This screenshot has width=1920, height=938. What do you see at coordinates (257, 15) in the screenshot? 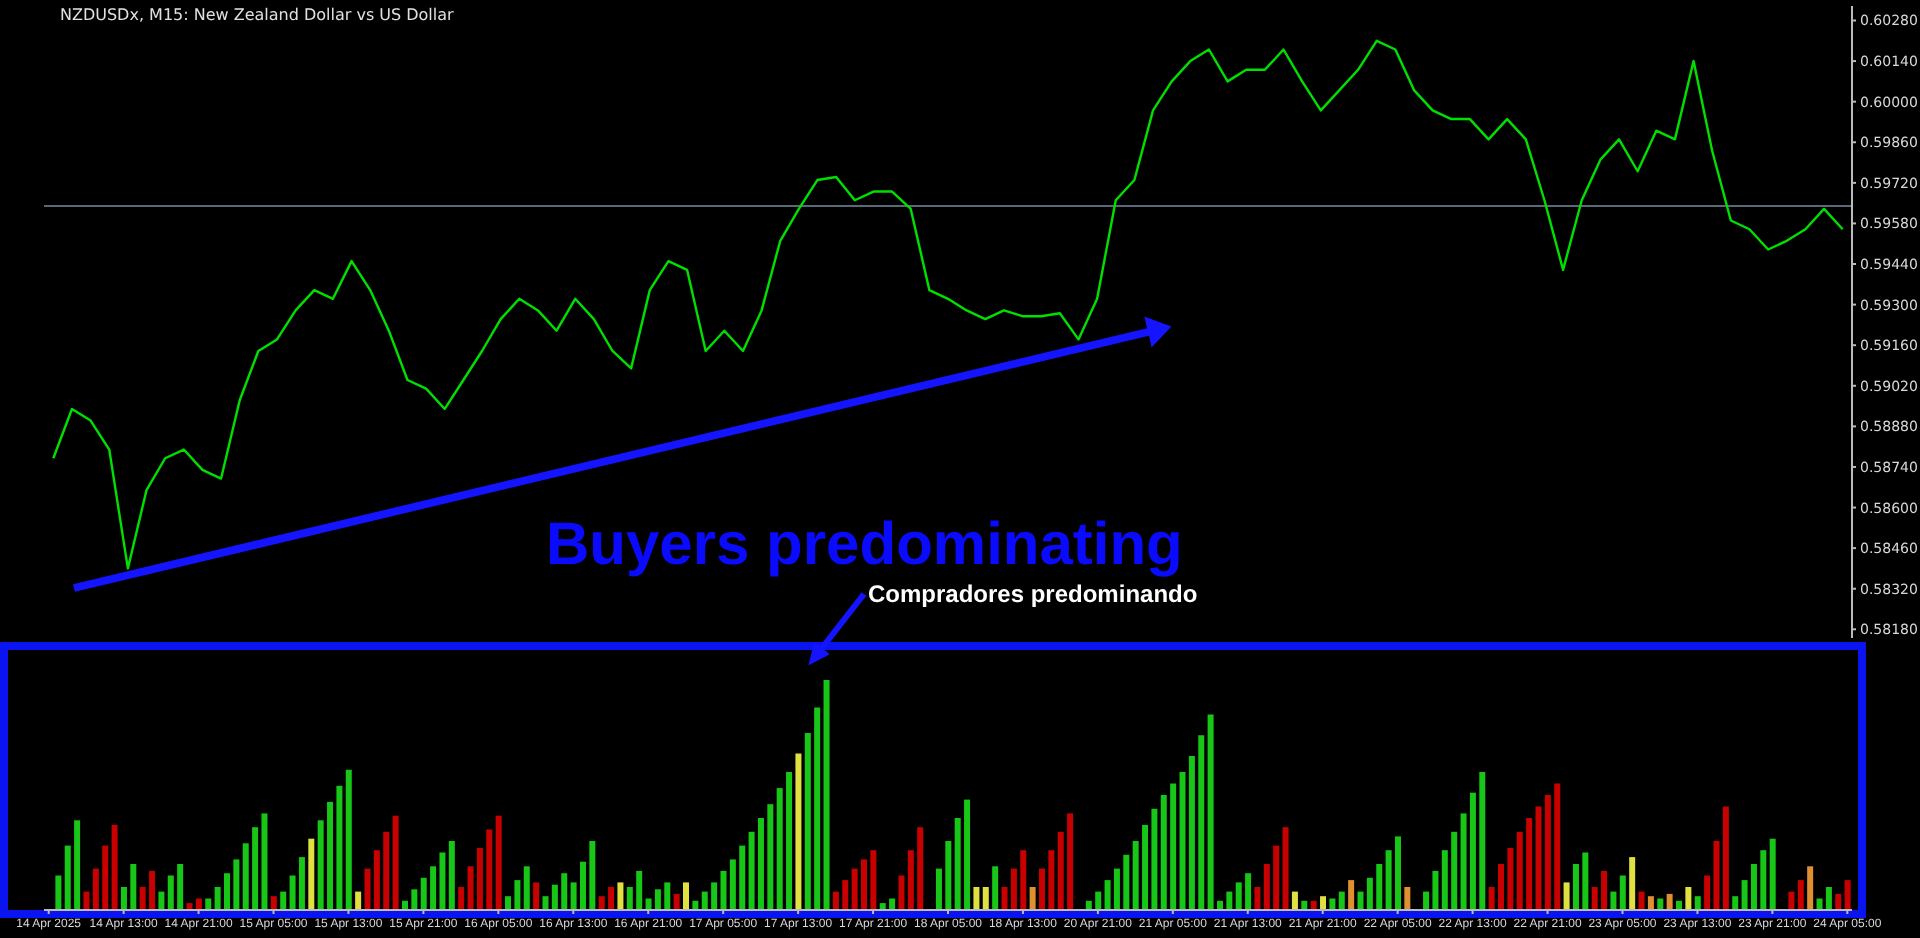
I see `chart-title: NZDUSDx, M15: New Zealand Dollar vs US Dollar` at bounding box center [257, 15].